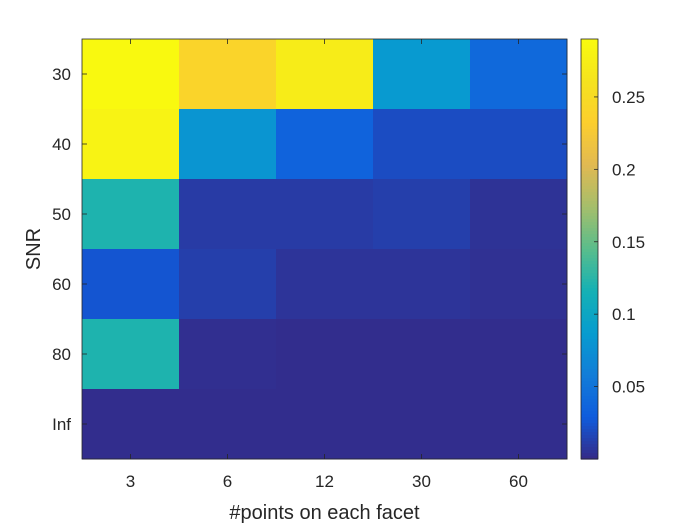 The image size is (700, 525). Describe the element at coordinates (61, 354) in the screenshot. I see `y-tick-label: 80` at that location.